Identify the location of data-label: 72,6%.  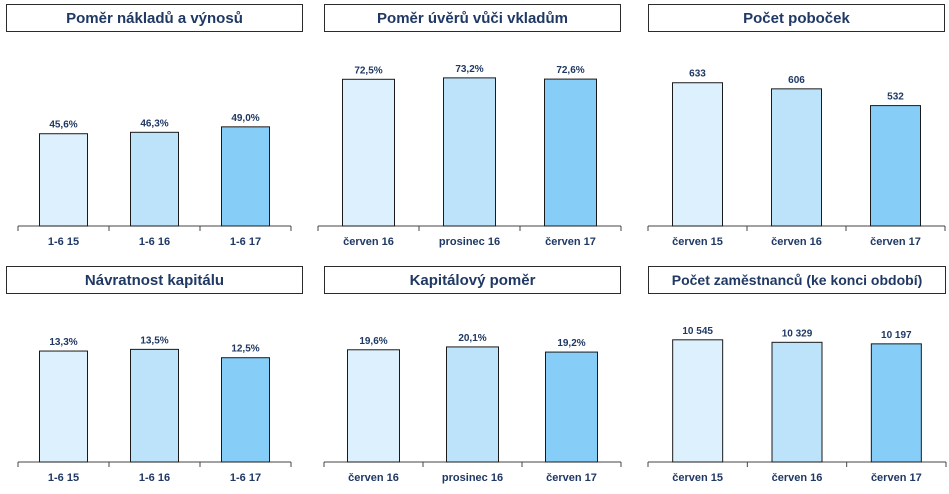
(570, 70).